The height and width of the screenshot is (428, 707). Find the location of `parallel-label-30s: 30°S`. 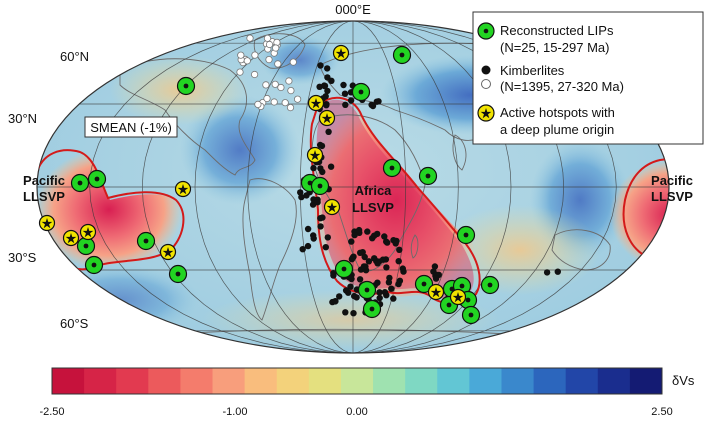

parallel-label-30s: 30°S is located at coordinates (22, 257).